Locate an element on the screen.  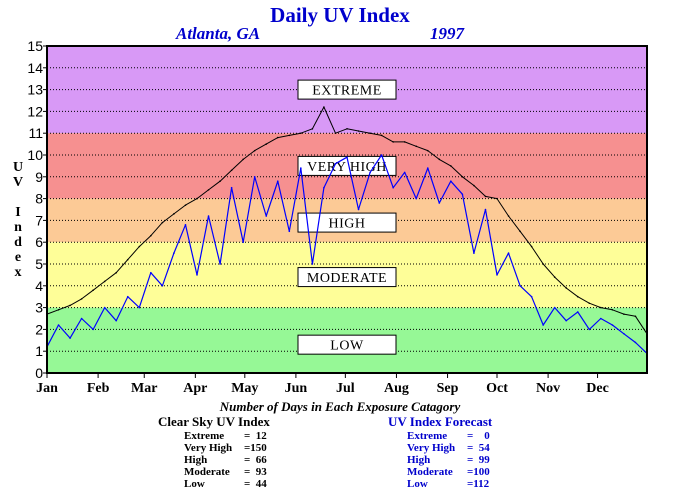
y-axis-label-char: n is located at coordinates (18, 227).